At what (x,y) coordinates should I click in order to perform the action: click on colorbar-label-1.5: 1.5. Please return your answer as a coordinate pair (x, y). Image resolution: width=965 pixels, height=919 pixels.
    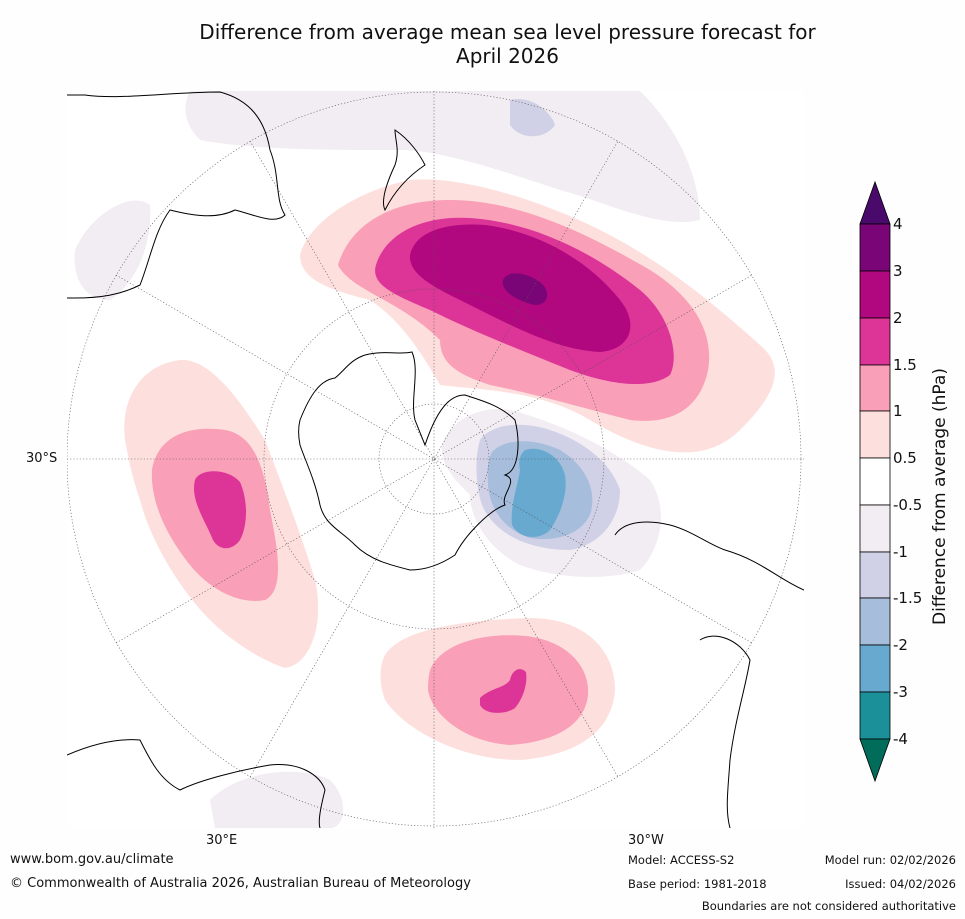
    Looking at the image, I should click on (905, 365).